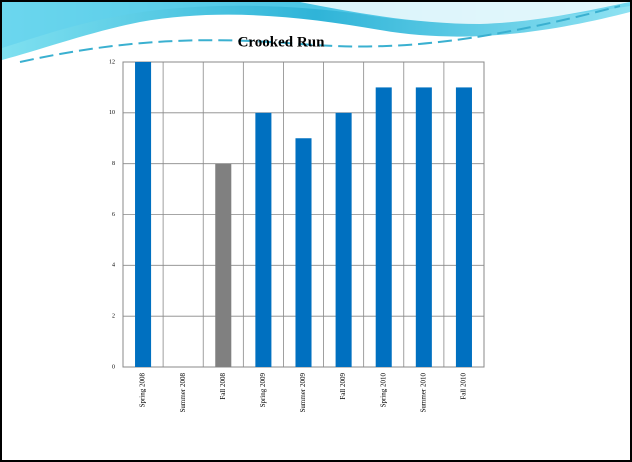 Image resolution: width=632 pixels, height=462 pixels. I want to click on header-dash, so click(320, 34).